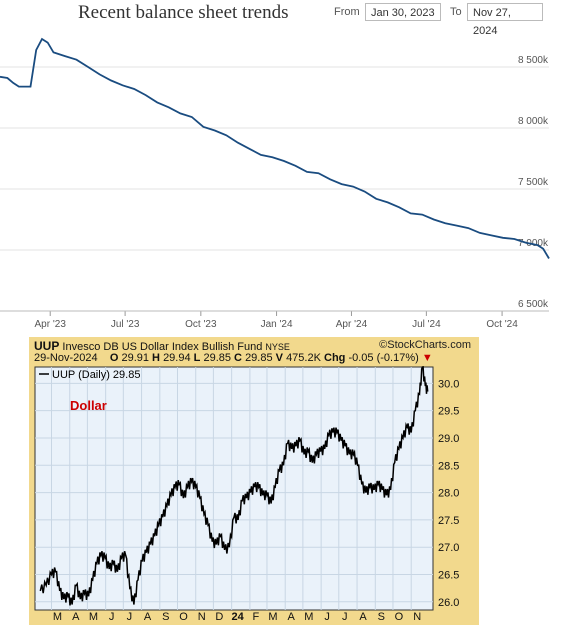  I want to click on uup-y-tick-label: 27.0, so click(448, 548).